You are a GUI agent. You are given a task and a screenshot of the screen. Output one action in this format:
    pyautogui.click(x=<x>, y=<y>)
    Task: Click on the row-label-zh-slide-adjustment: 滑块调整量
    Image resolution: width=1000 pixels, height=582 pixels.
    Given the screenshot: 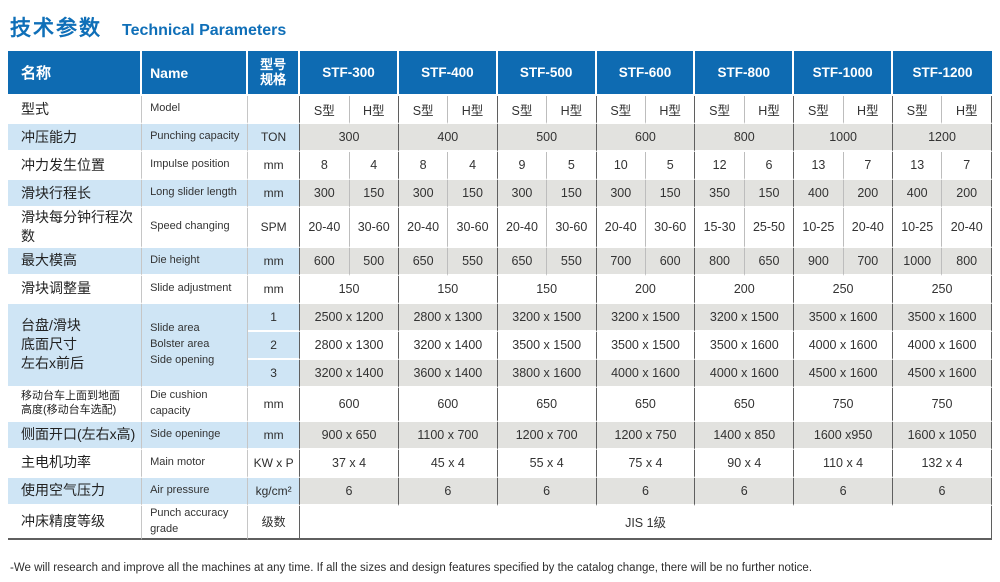 What is the action you would take?
    pyautogui.click(x=75, y=289)
    